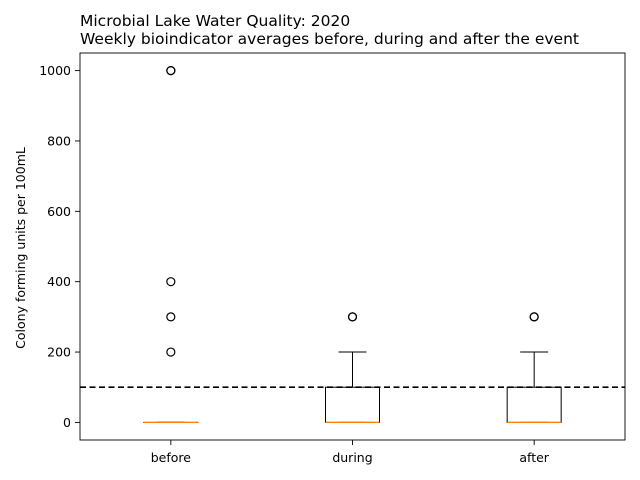 This screenshot has width=640, height=480. Describe the element at coordinates (55, 70) in the screenshot. I see `y-tick-label: 1000` at that location.